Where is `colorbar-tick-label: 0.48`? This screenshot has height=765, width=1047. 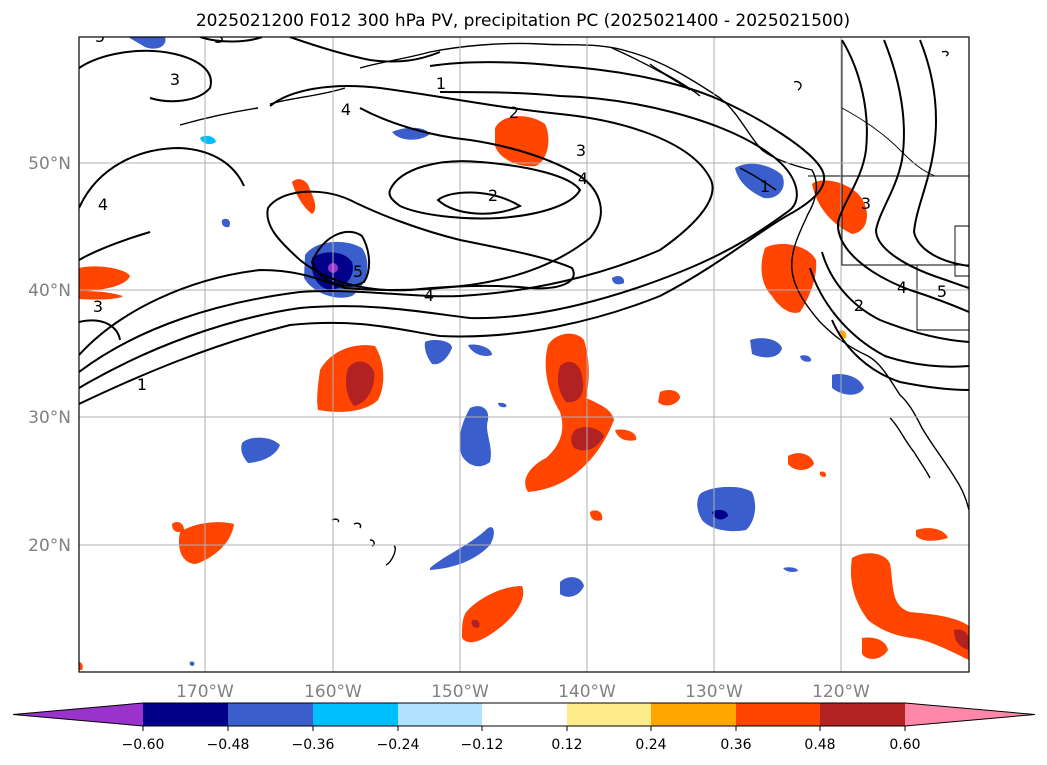 colorbar-tick-label: 0.48 is located at coordinates (819, 745).